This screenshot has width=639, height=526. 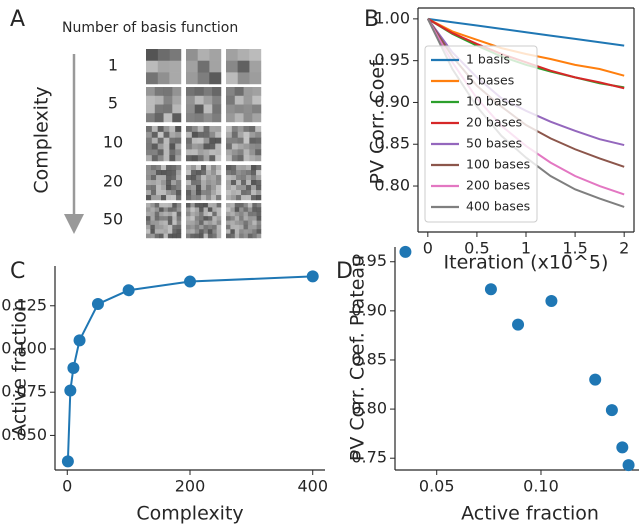 What do you see at coordinates (24, 391) in the screenshot?
I see `y-tick-label: 0.075` at bounding box center [24, 391].